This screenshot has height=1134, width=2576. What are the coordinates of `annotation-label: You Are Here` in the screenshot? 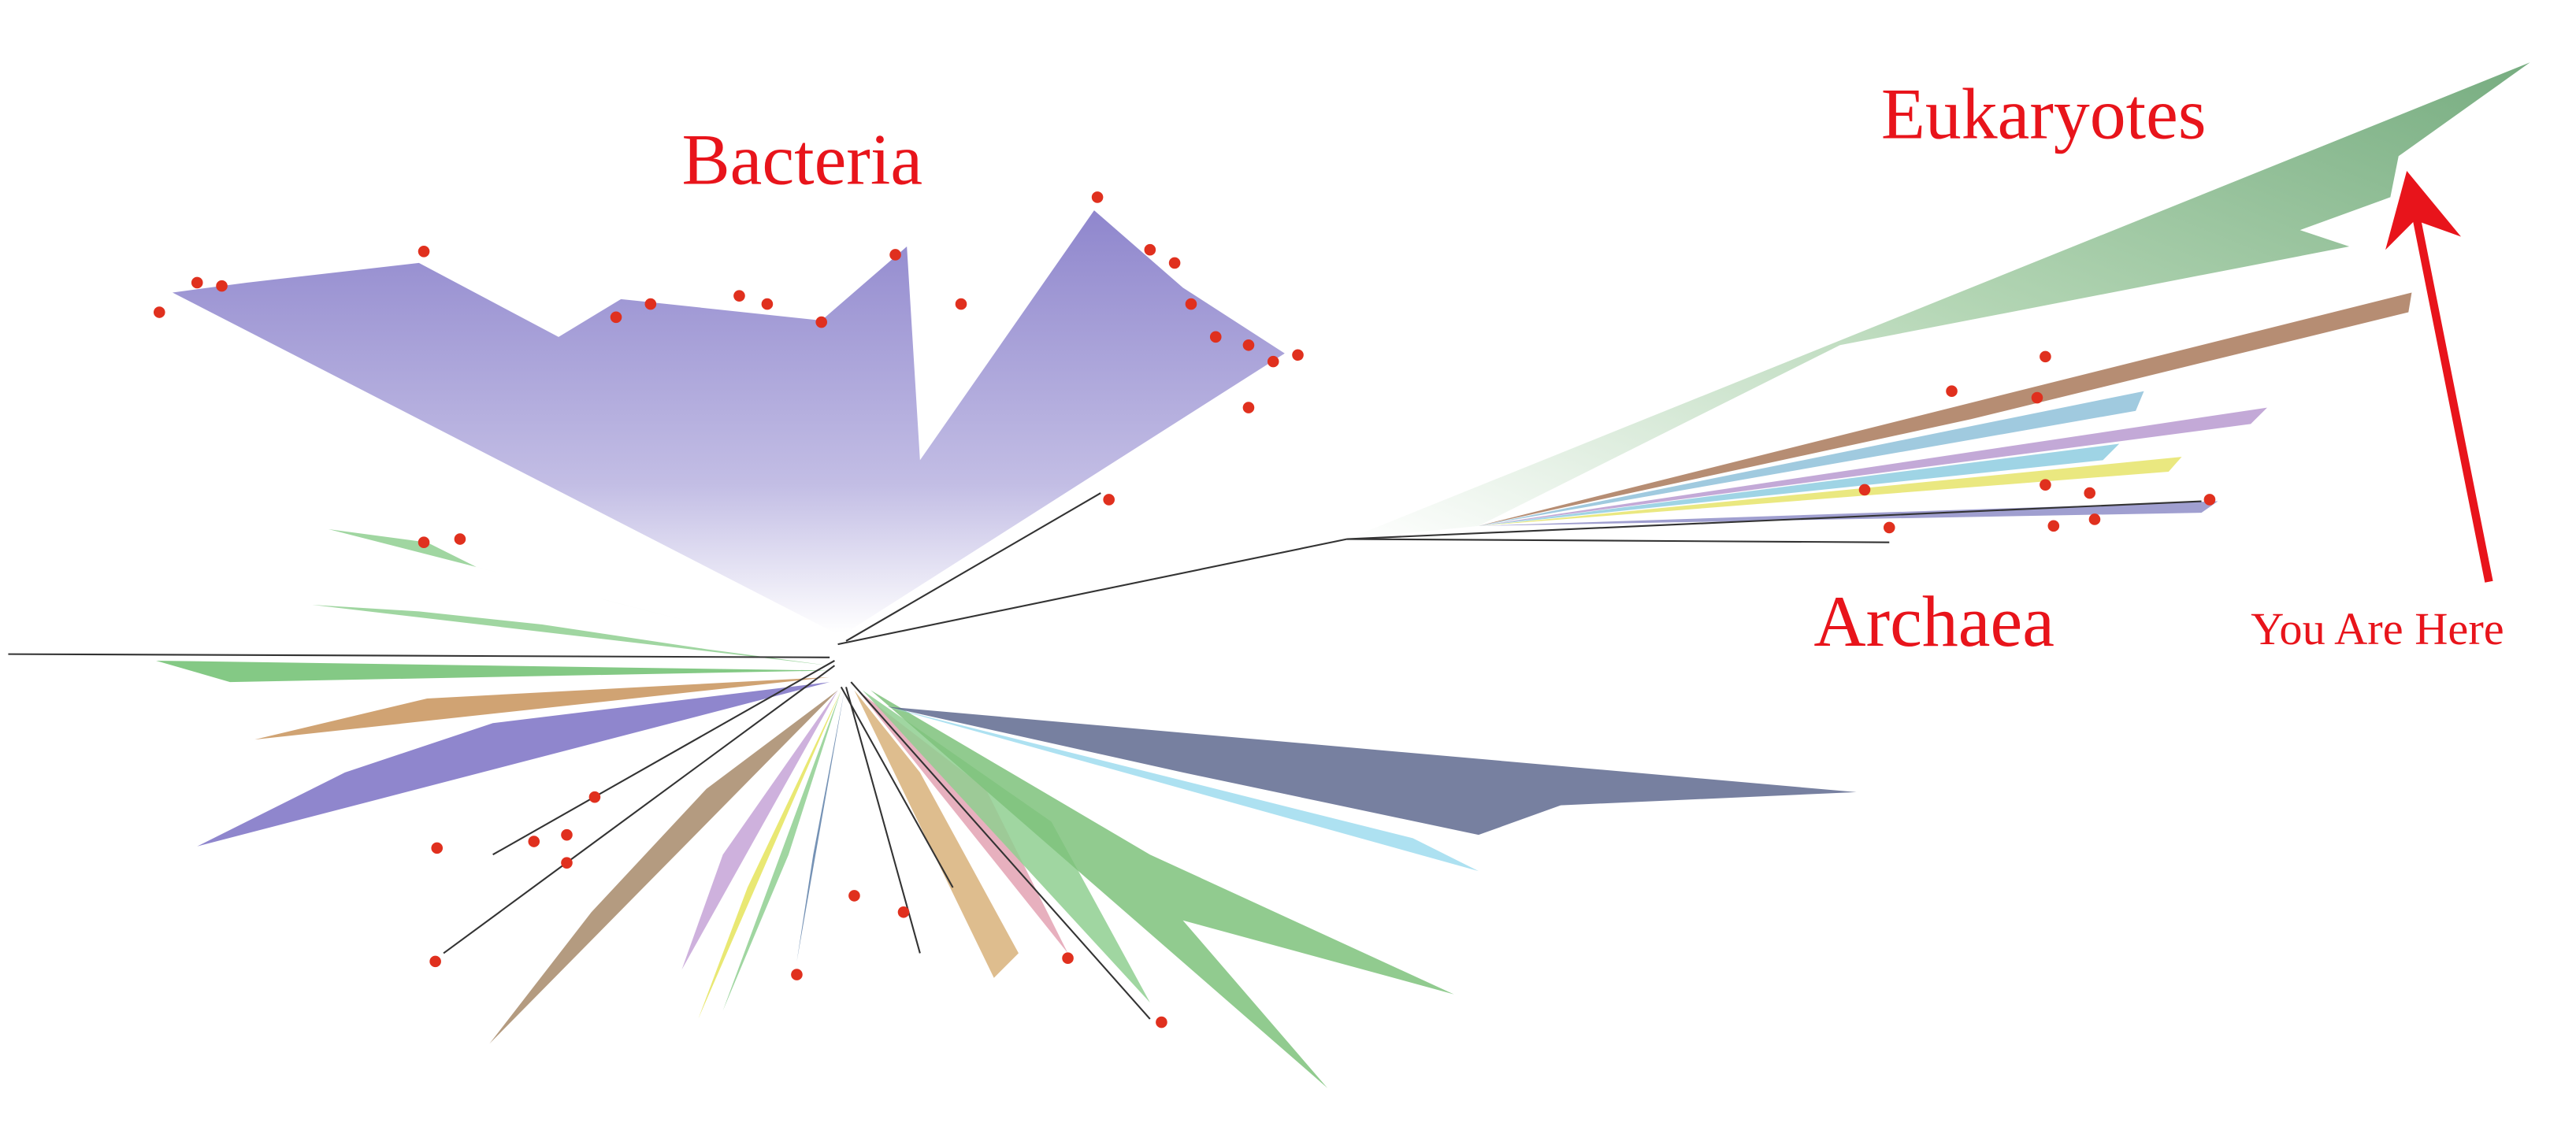 It's located at (2377, 628).